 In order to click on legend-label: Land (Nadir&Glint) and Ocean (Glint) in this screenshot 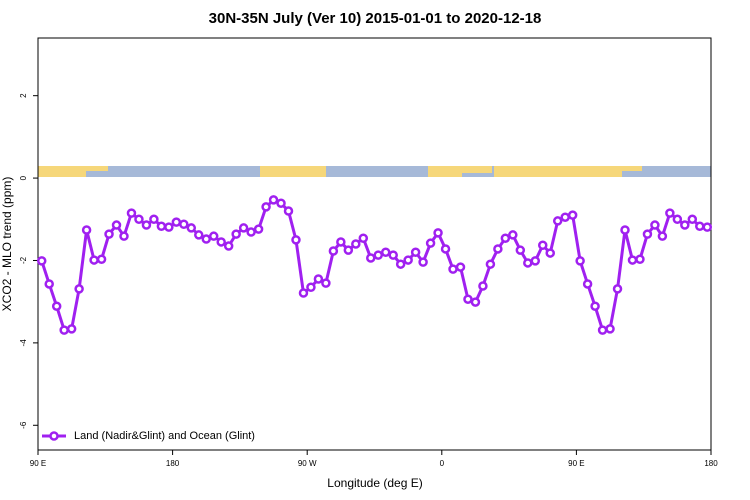, I will do `click(164, 436)`.